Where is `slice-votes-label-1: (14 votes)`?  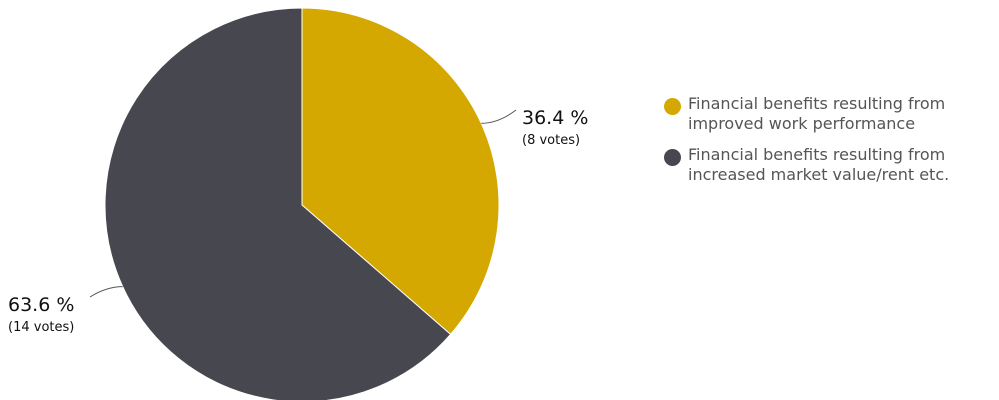
slice-votes-label-1: (14 votes) is located at coordinates (41, 327).